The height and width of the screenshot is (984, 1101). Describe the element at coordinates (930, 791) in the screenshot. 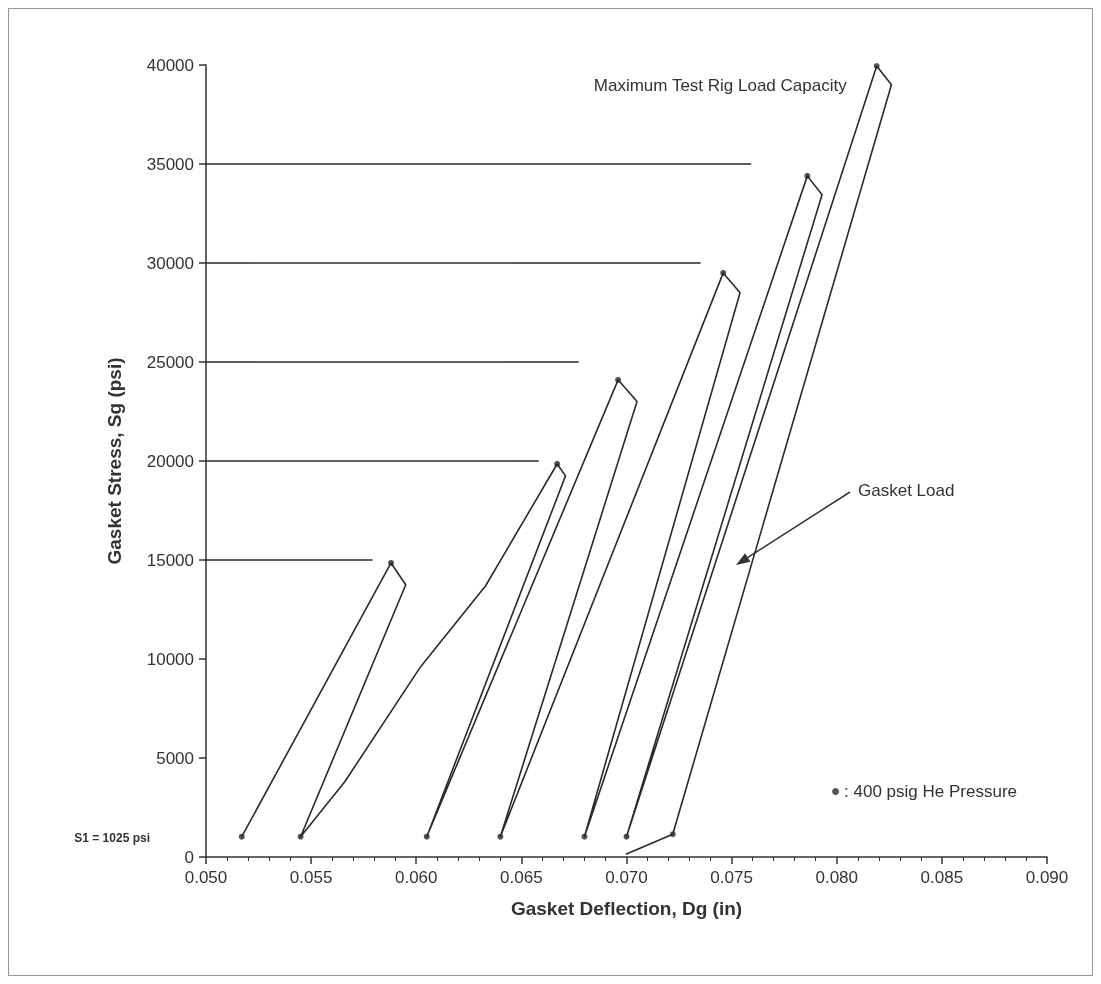

I see `legend-label: : 400 psig He Pressure` at that location.